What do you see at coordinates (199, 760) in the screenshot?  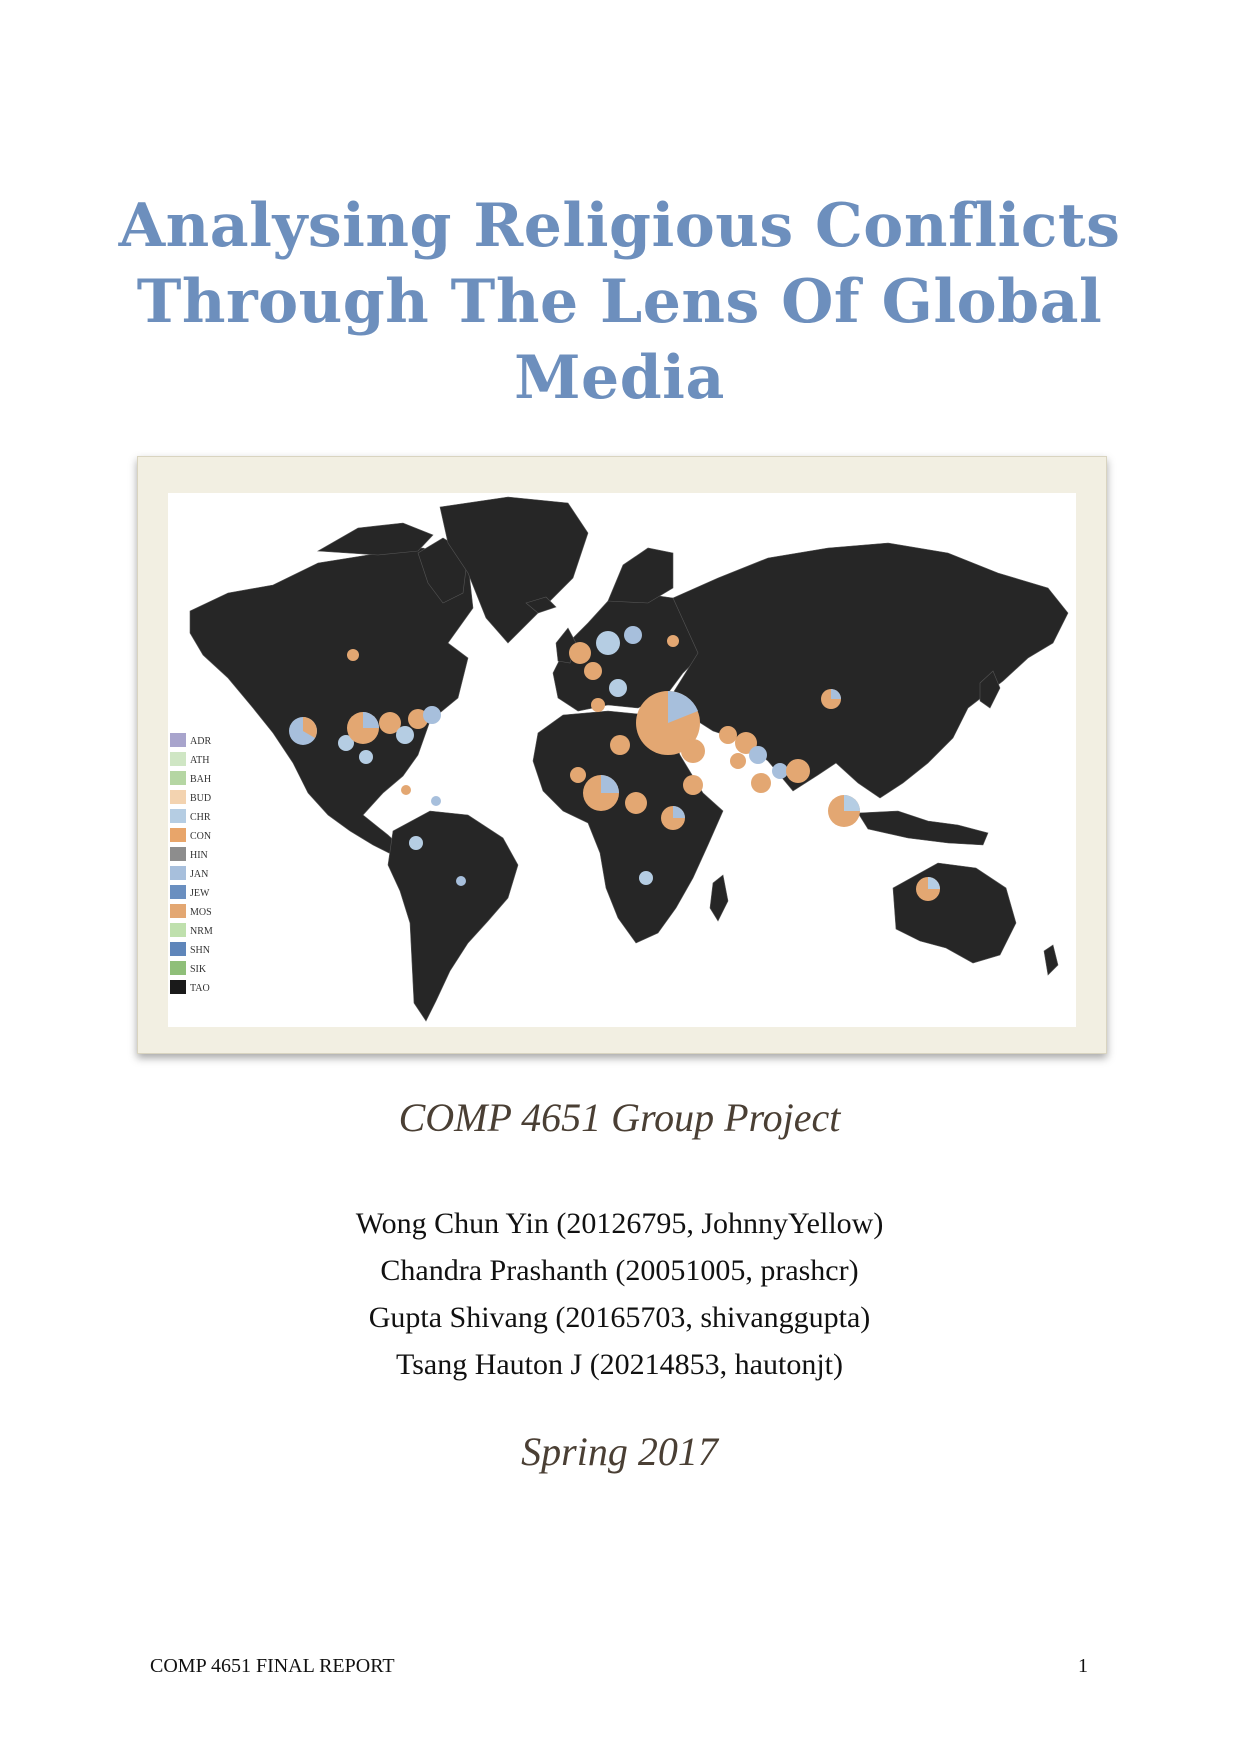 I see `legend-label-ath: ATH` at bounding box center [199, 760].